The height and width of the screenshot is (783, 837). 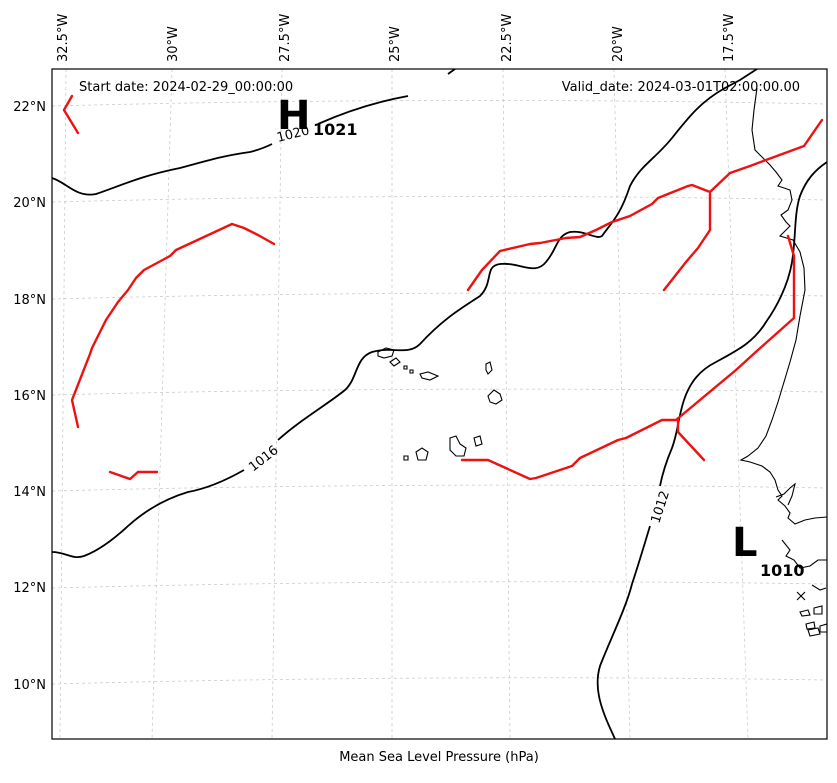 What do you see at coordinates (395, 44) in the screenshot?
I see `lon-tick-label: 25°W` at bounding box center [395, 44].